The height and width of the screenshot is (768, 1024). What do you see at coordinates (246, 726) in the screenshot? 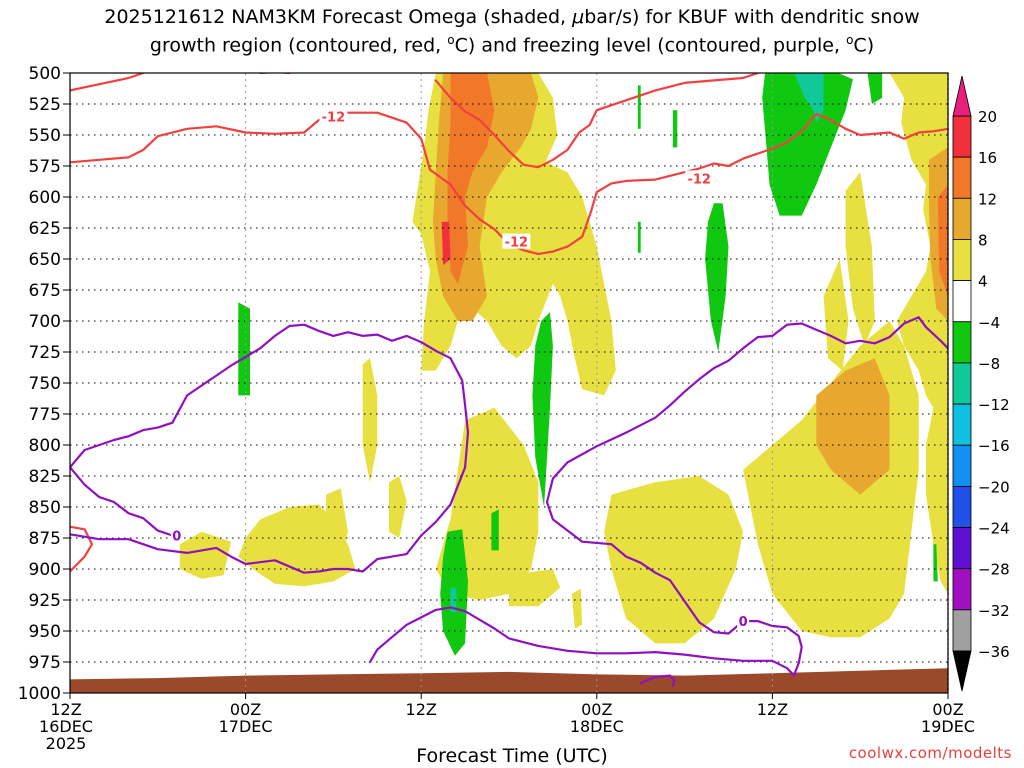
I see `x-tick-label: 17DEC` at bounding box center [246, 726].